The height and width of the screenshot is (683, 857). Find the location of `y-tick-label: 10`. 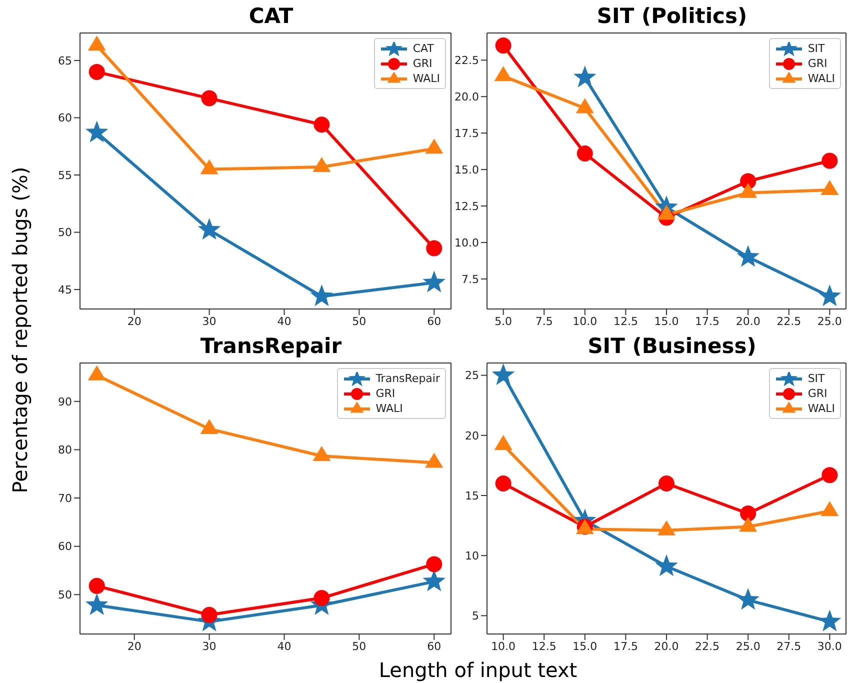

y-tick-label: 10 is located at coordinates (472, 555).